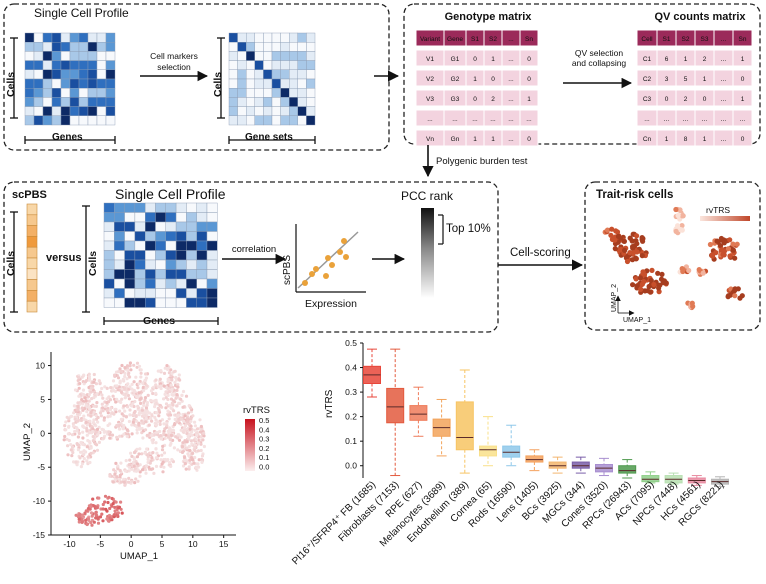 The image size is (766, 584). Describe the element at coordinates (41, 366) in the screenshot. I see `umap-ytick-label: 10` at that location.